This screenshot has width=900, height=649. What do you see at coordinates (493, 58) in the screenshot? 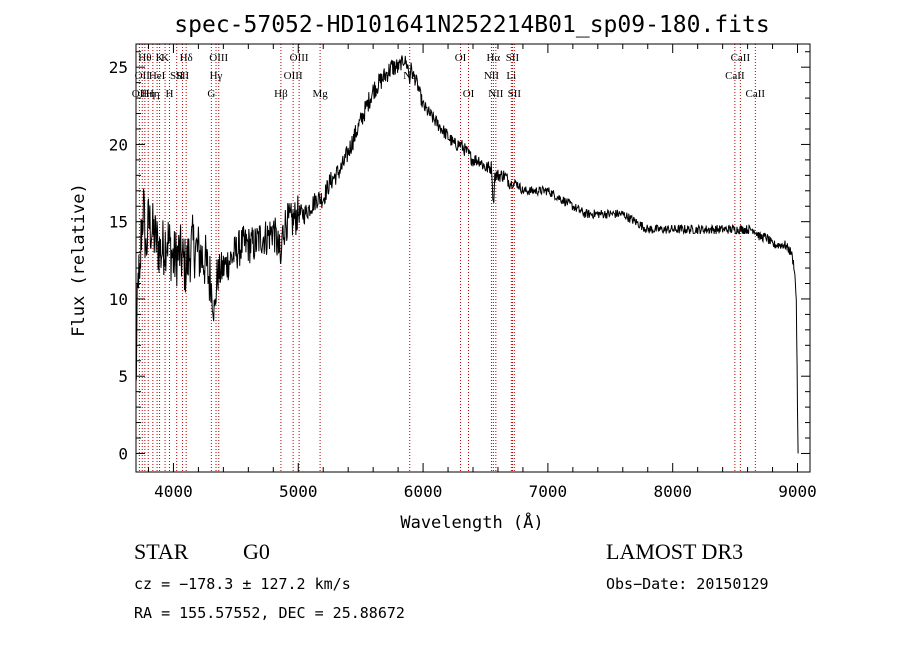
I see `line-label: Hα` at bounding box center [493, 58].